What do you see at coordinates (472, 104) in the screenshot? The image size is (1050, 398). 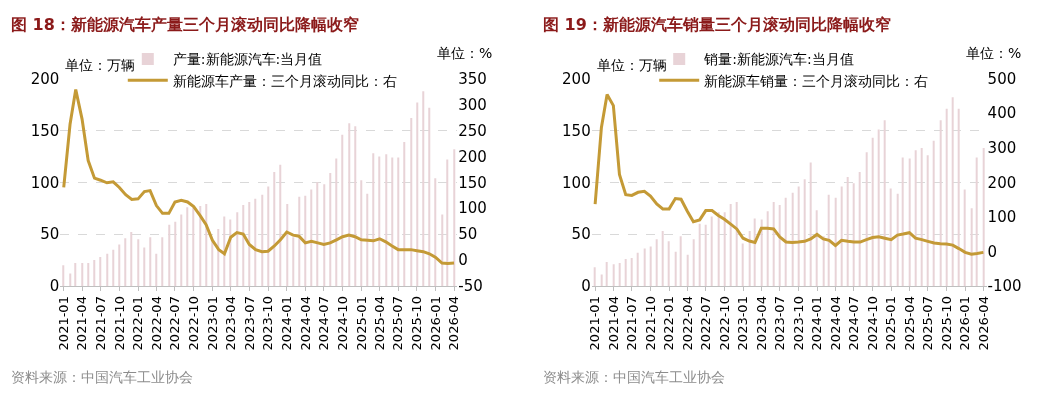 I see `y2-tick-label: 300` at bounding box center [472, 104].